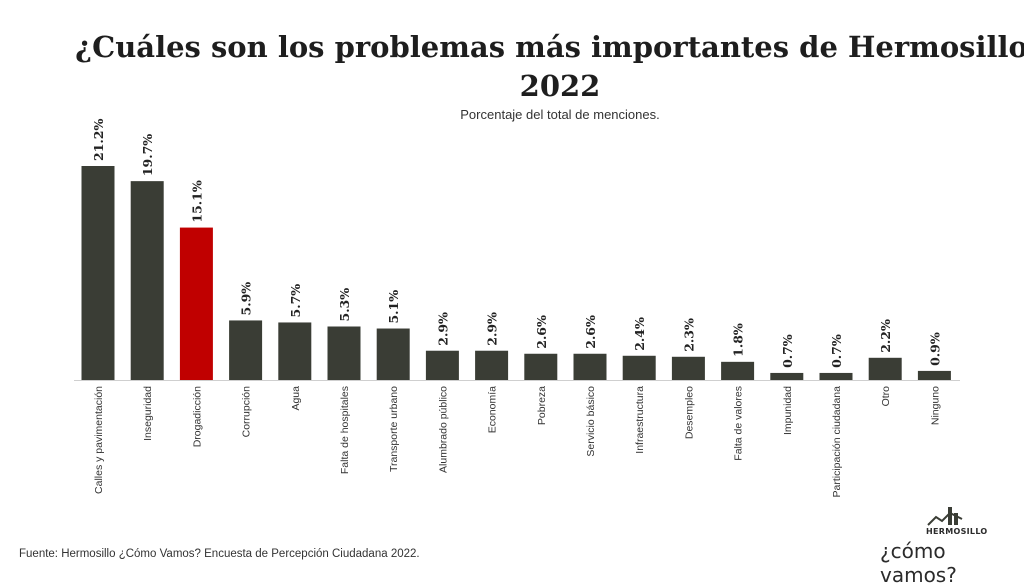  Describe the element at coordinates (688, 335) in the screenshot. I see `data-label: 2.3%` at that location.